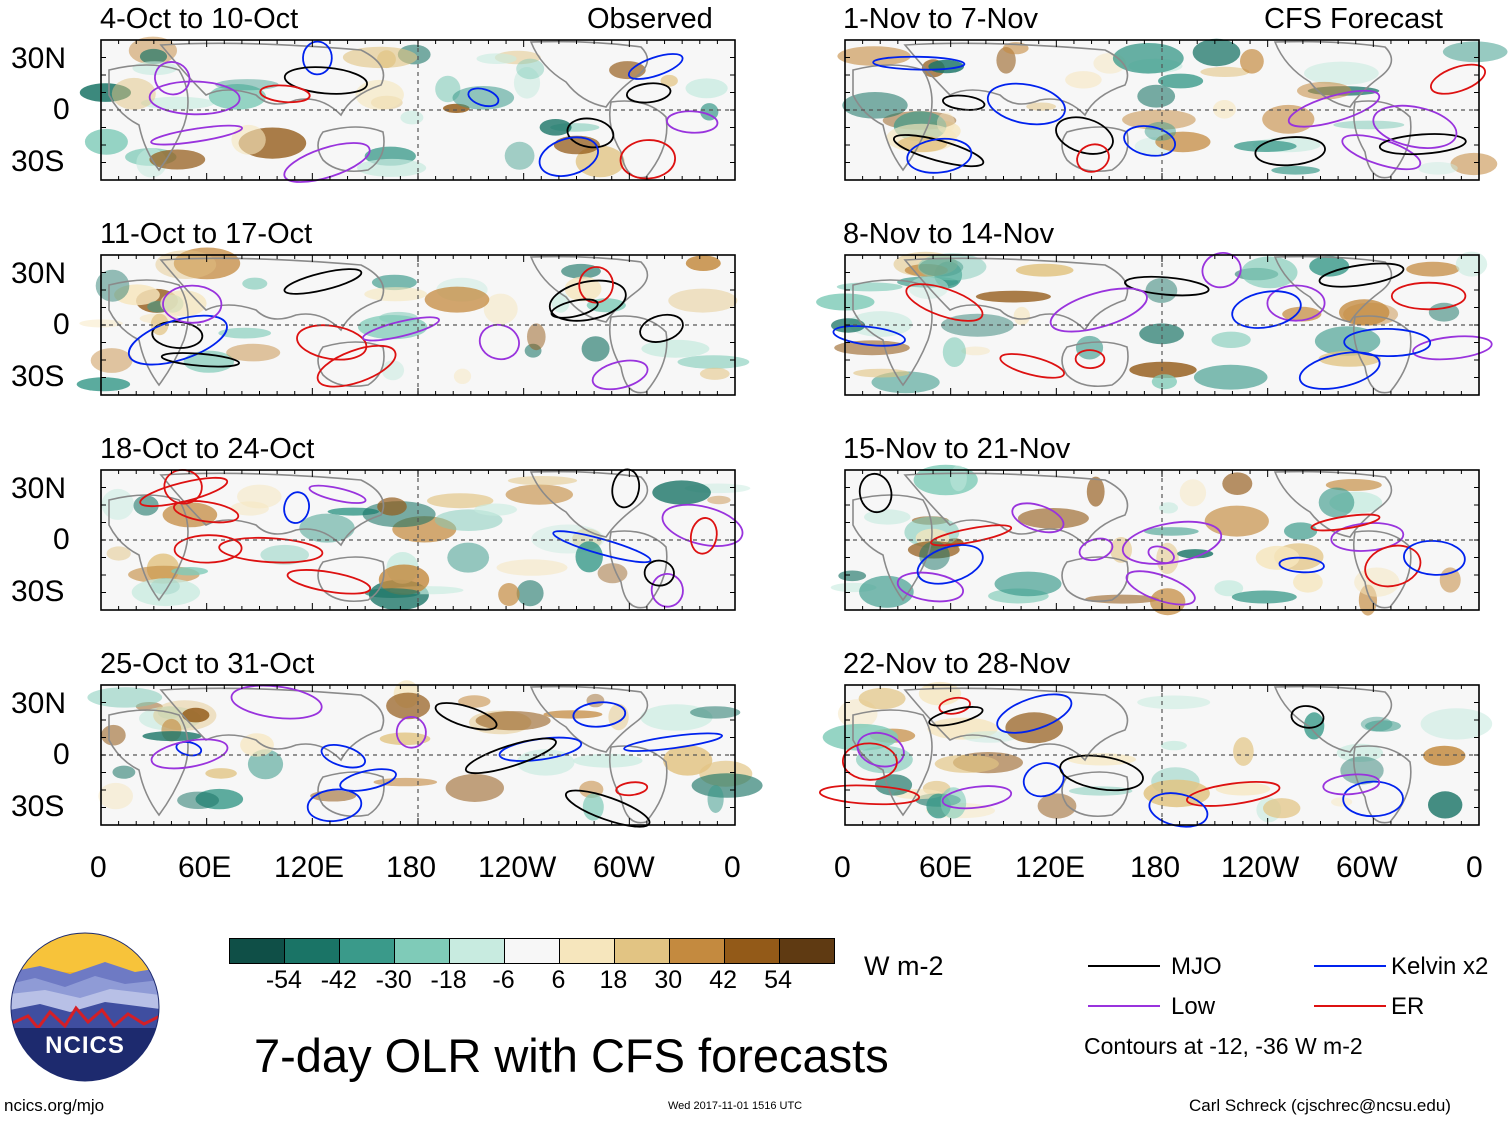  I want to click on colorbar-tick-label: 42, so click(723, 980).